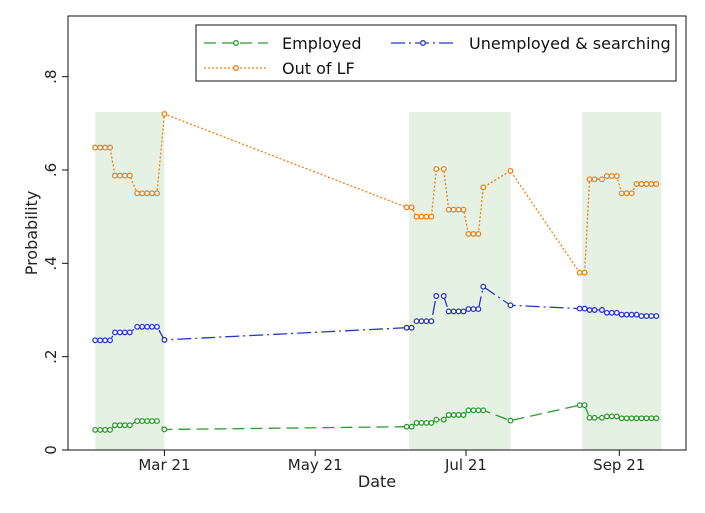 The height and width of the screenshot is (513, 705). Describe the element at coordinates (377, 481) in the screenshot. I see `x-axis-title: Date` at that location.